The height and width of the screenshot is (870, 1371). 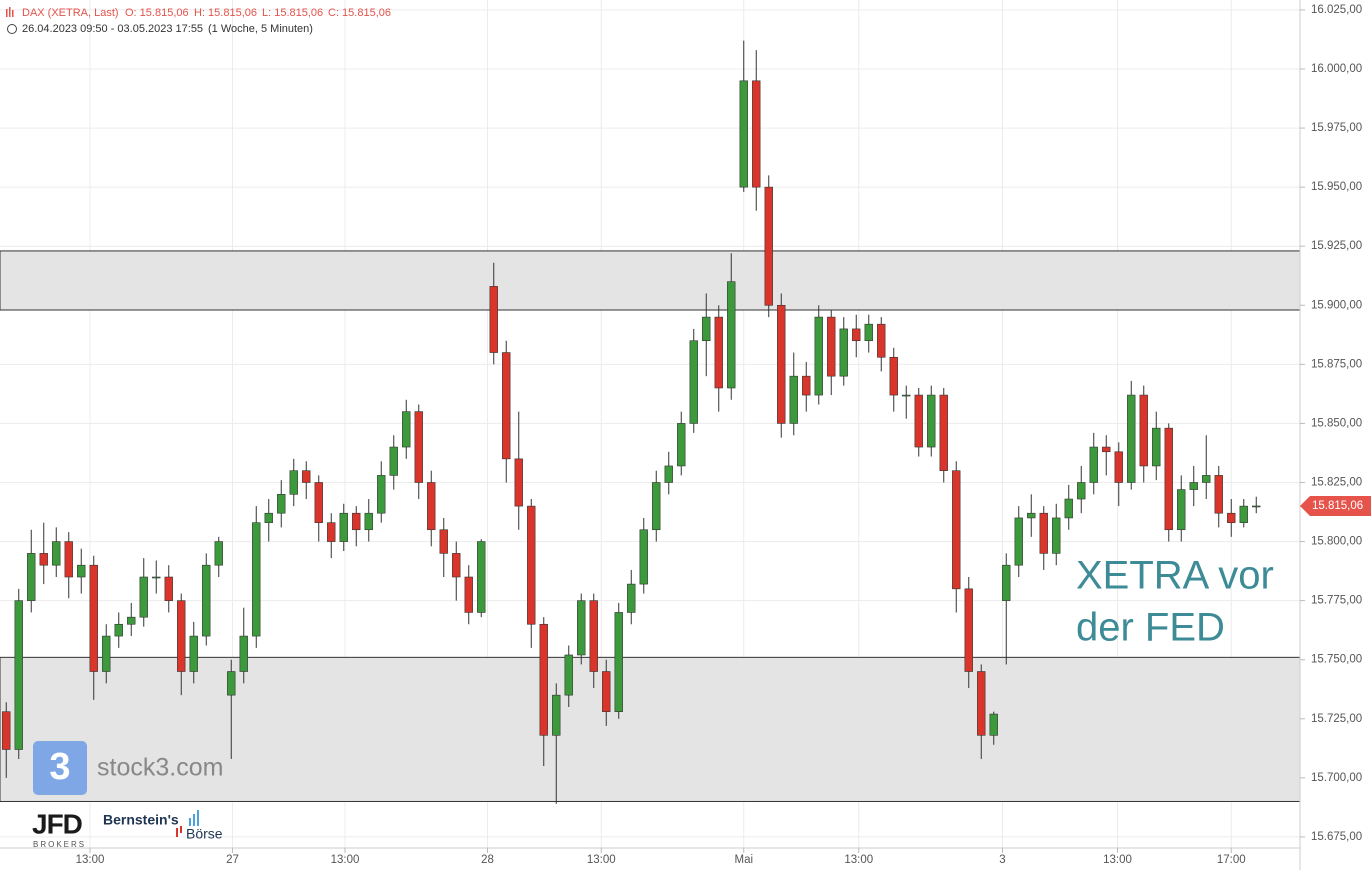 What do you see at coordinates (743, 860) in the screenshot?
I see `x-tick-label: Mai` at bounding box center [743, 860].